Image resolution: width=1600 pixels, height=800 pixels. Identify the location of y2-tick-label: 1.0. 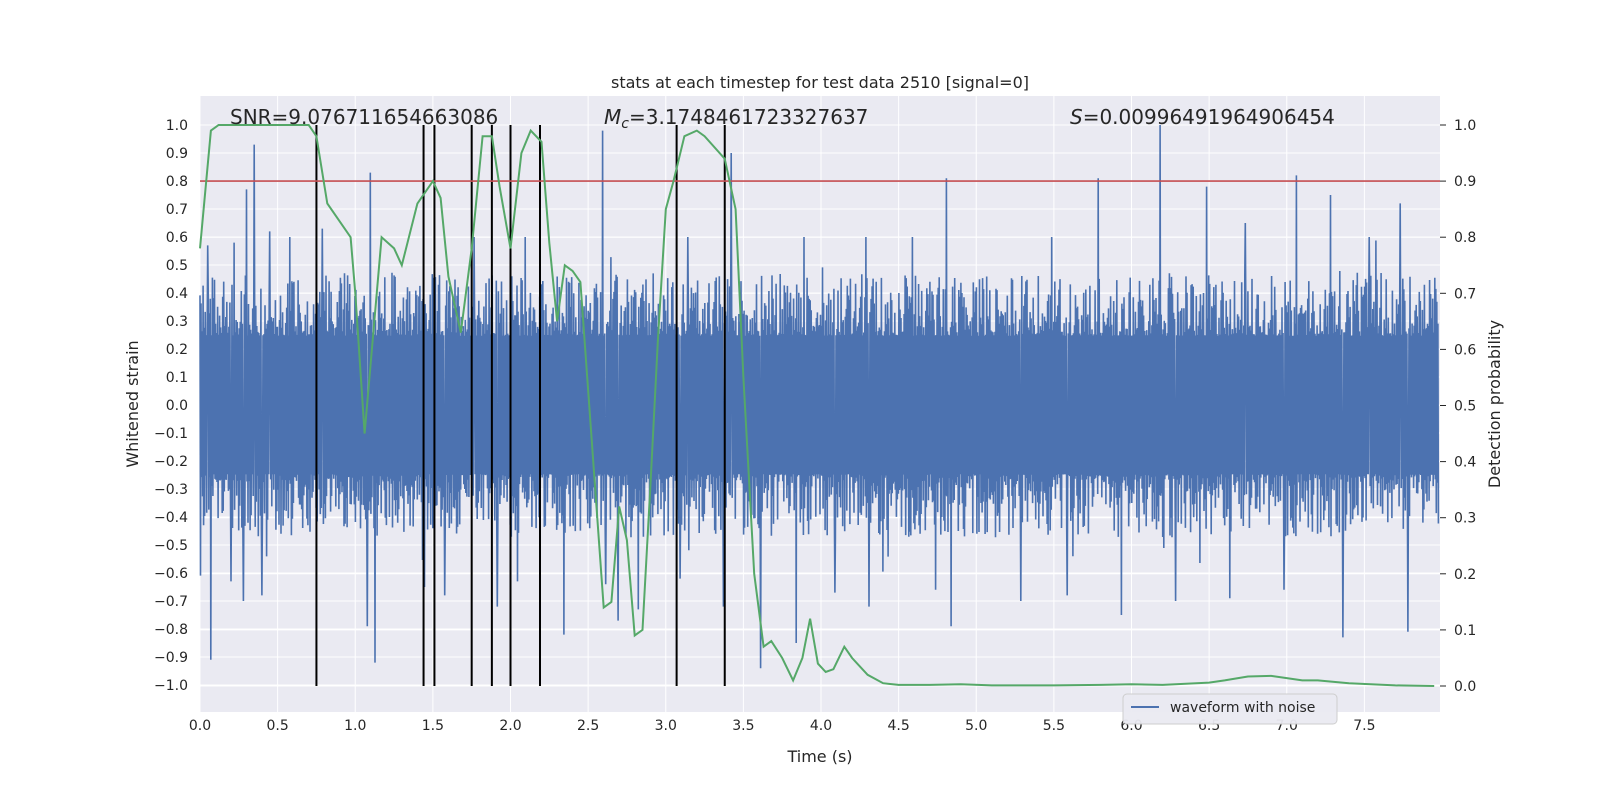
(1465, 126).